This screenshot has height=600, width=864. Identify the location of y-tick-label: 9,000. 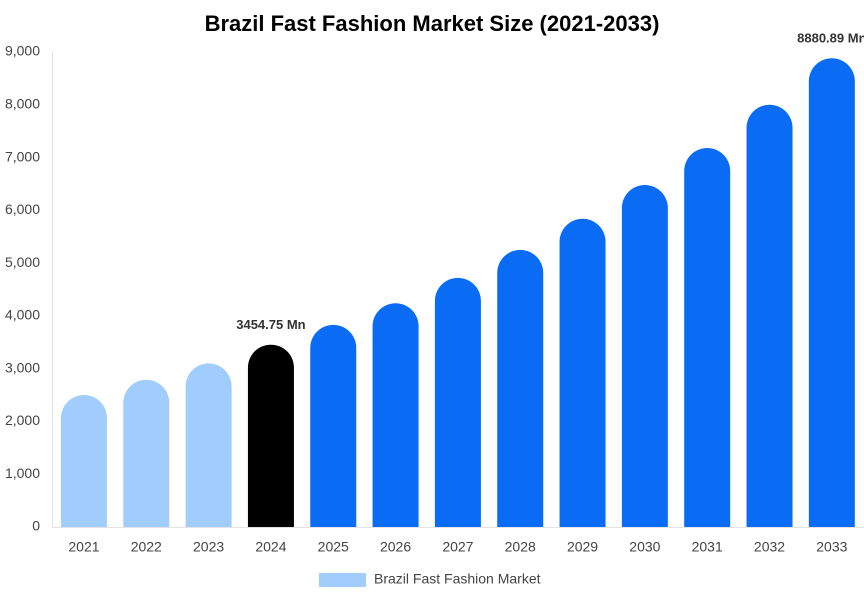
(22, 51).